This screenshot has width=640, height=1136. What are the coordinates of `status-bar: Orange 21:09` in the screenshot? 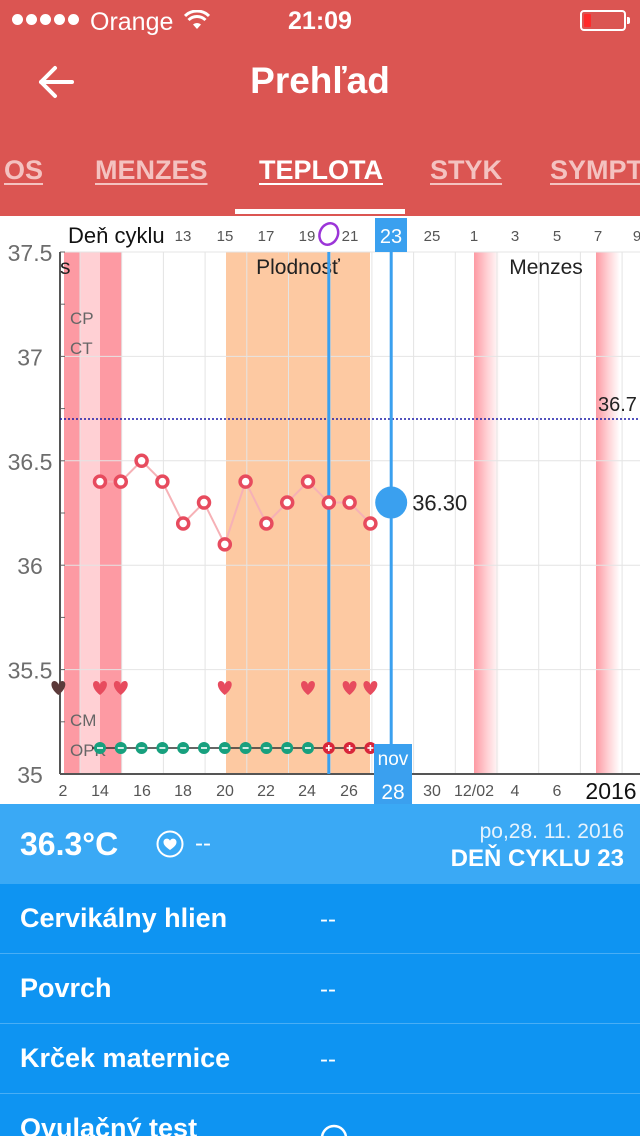 It's located at (320, 20).